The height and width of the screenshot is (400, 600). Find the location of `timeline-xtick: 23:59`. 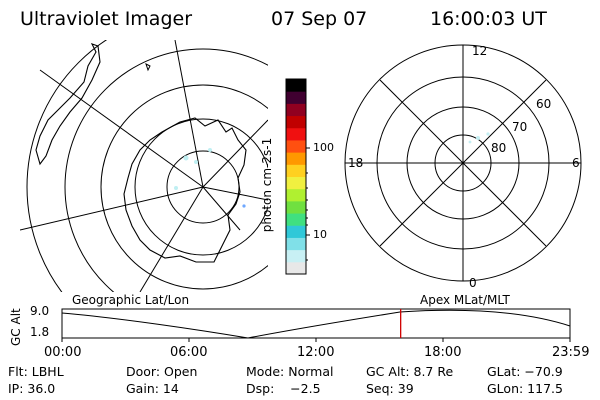

timeline-xtick: 23:59 is located at coordinates (571, 352).